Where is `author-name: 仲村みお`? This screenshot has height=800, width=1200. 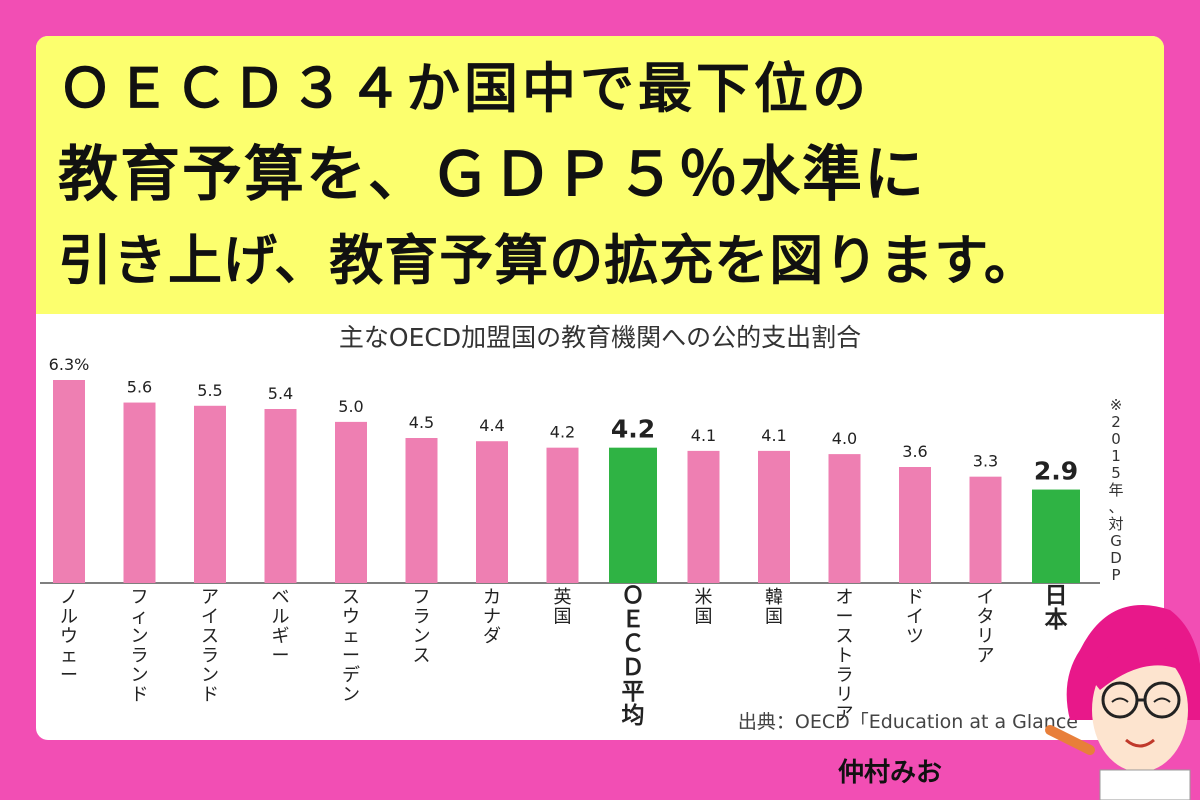
author-name: 仲村みお is located at coordinates (890, 773).